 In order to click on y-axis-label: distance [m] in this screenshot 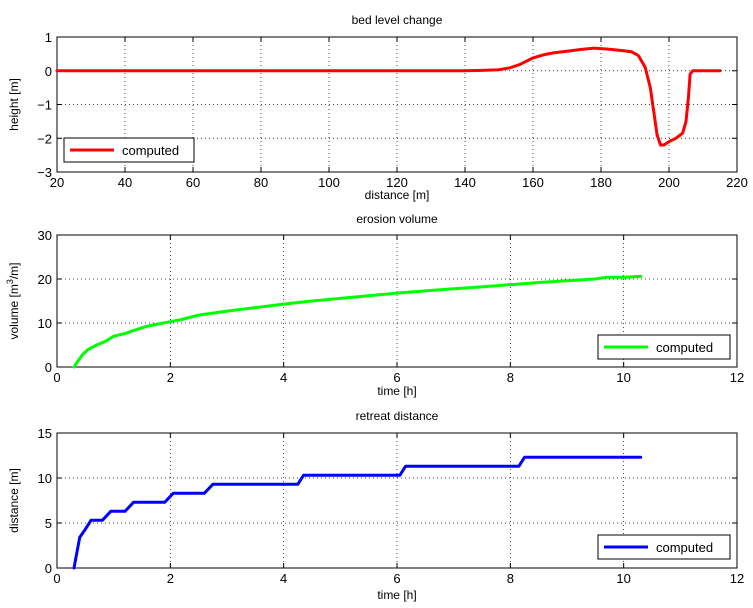, I will do `click(14, 500)`.